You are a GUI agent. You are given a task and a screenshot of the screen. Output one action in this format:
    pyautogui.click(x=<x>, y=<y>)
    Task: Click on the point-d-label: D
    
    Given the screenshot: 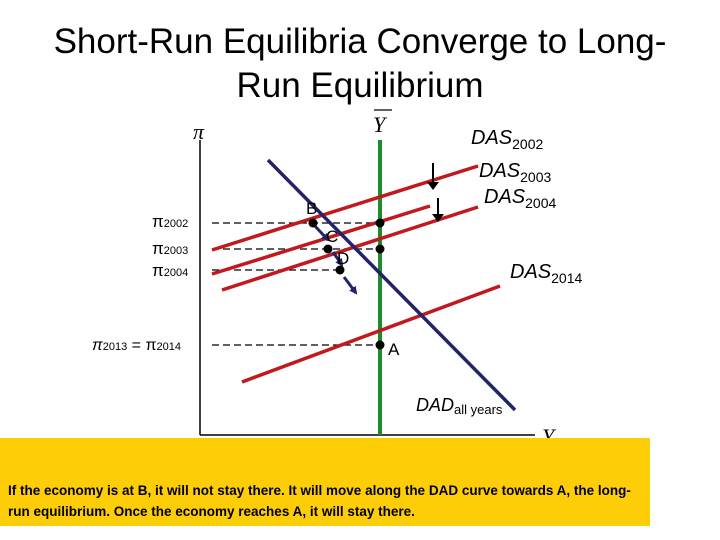 What is the action you would take?
    pyautogui.click(x=343, y=258)
    